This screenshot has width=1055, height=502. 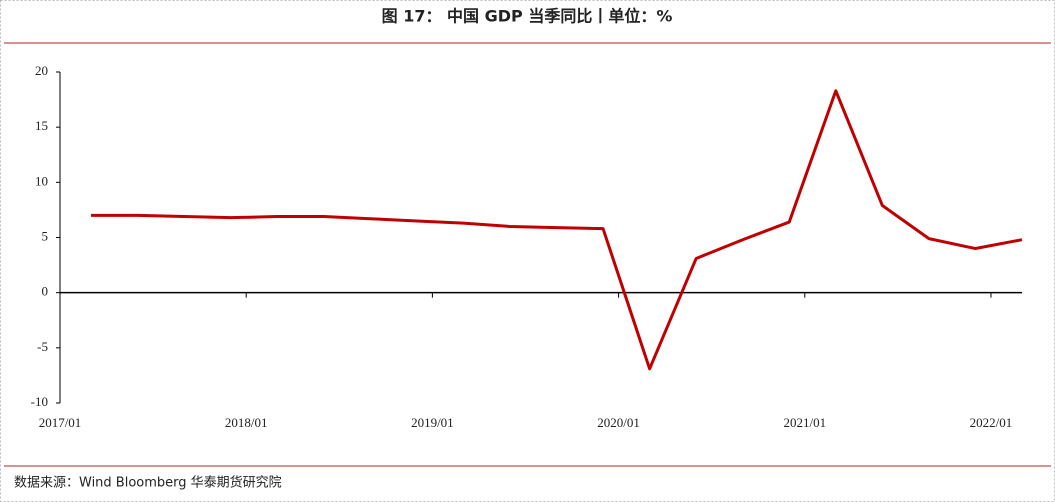 What do you see at coordinates (527, 16) in the screenshot?
I see `chart-title: 图 17： 中国 GDP 当季同比丨单位：%` at bounding box center [527, 16].